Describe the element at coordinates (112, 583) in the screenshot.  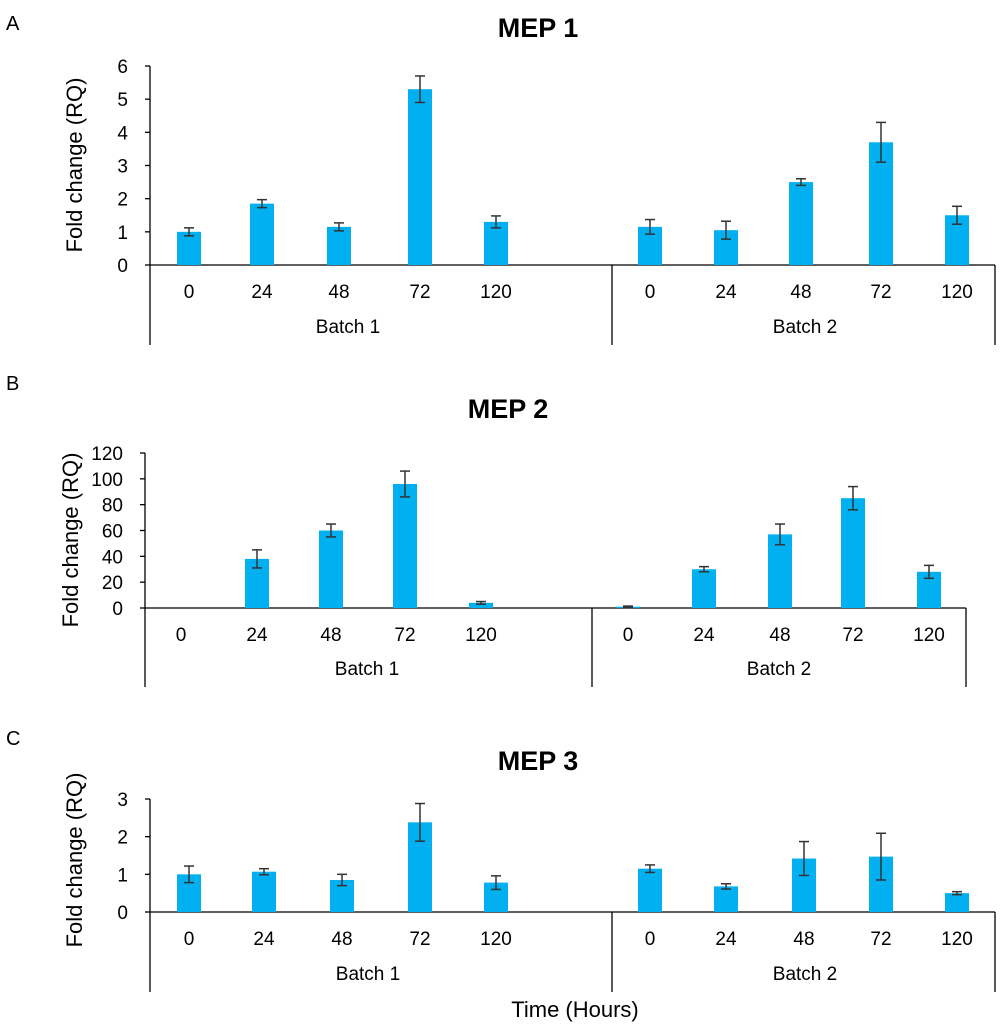
I see `y-tick-label: 20` at that location.